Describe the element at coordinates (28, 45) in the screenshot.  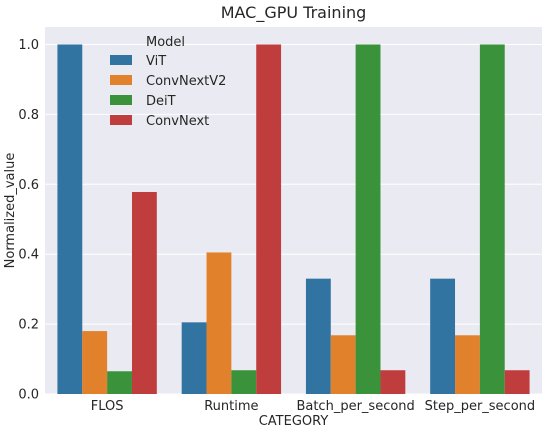
I see `y-tick-label: 1.0` at that location.